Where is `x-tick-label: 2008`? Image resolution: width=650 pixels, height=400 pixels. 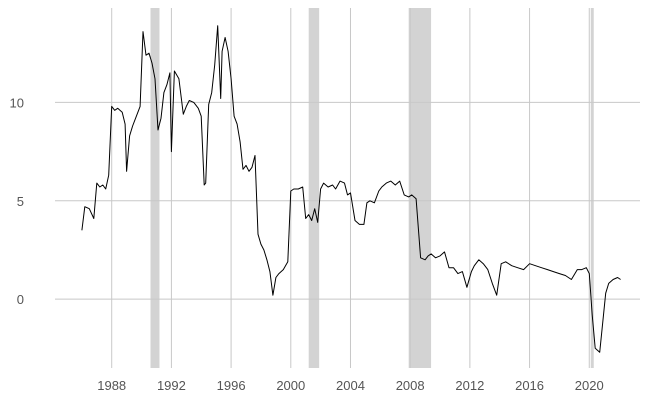 x-tick-label: 2008 is located at coordinates (410, 385).